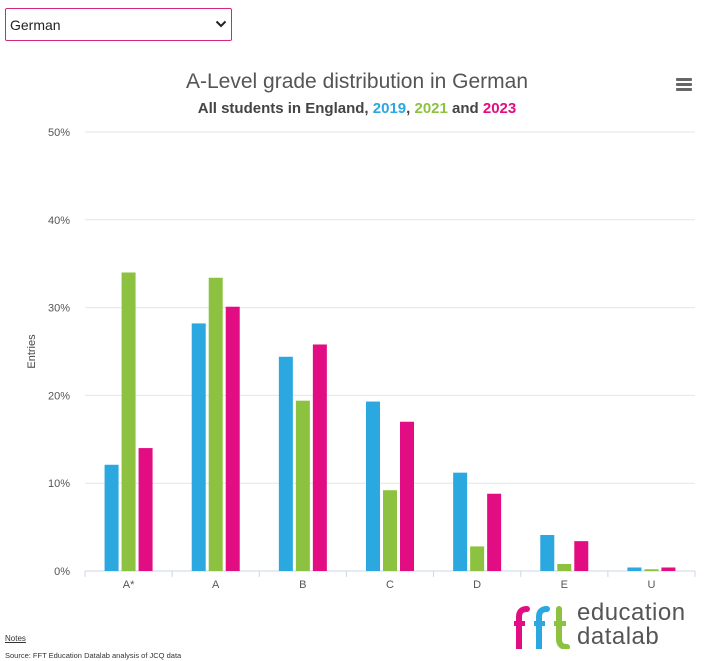 This screenshot has width=715, height=661. I want to click on bar-2019-D, so click(460, 521).